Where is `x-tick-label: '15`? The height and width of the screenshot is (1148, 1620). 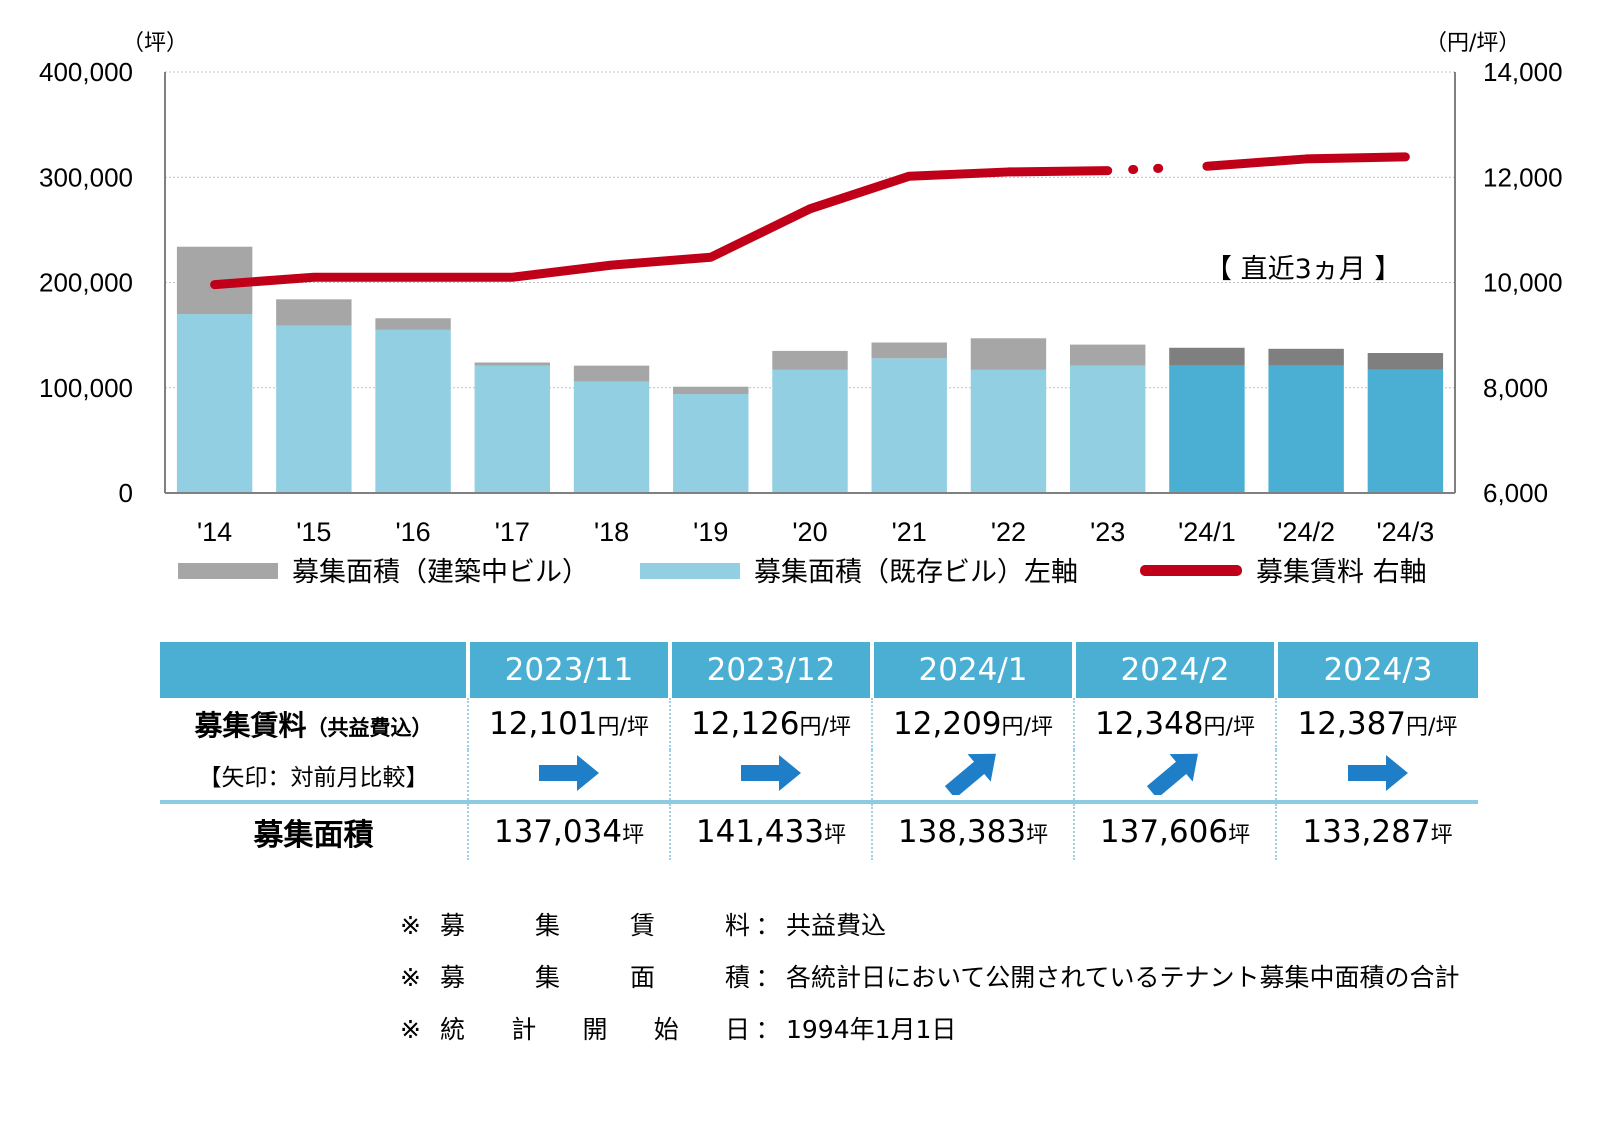
x-tick-label: '15 is located at coordinates (313, 532).